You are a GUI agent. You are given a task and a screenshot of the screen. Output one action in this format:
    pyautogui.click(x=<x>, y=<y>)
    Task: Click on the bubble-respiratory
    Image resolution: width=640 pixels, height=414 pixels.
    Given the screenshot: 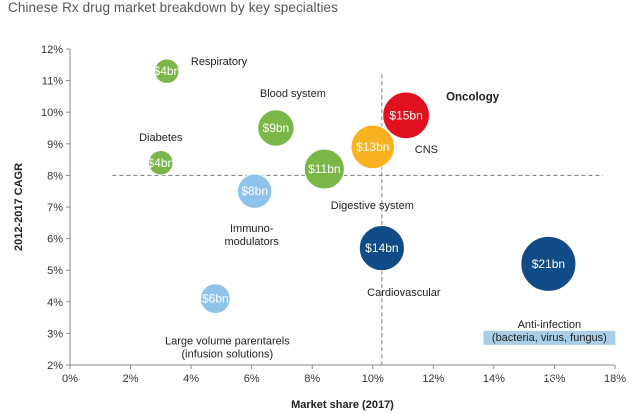 What is the action you would take?
    pyautogui.click(x=167, y=71)
    